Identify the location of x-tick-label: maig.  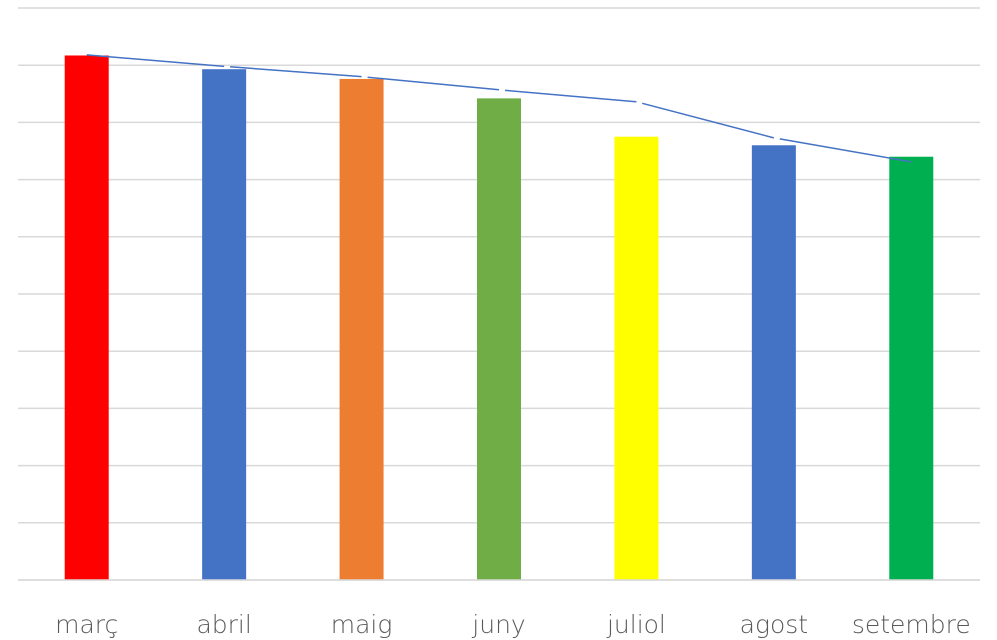
(362, 624).